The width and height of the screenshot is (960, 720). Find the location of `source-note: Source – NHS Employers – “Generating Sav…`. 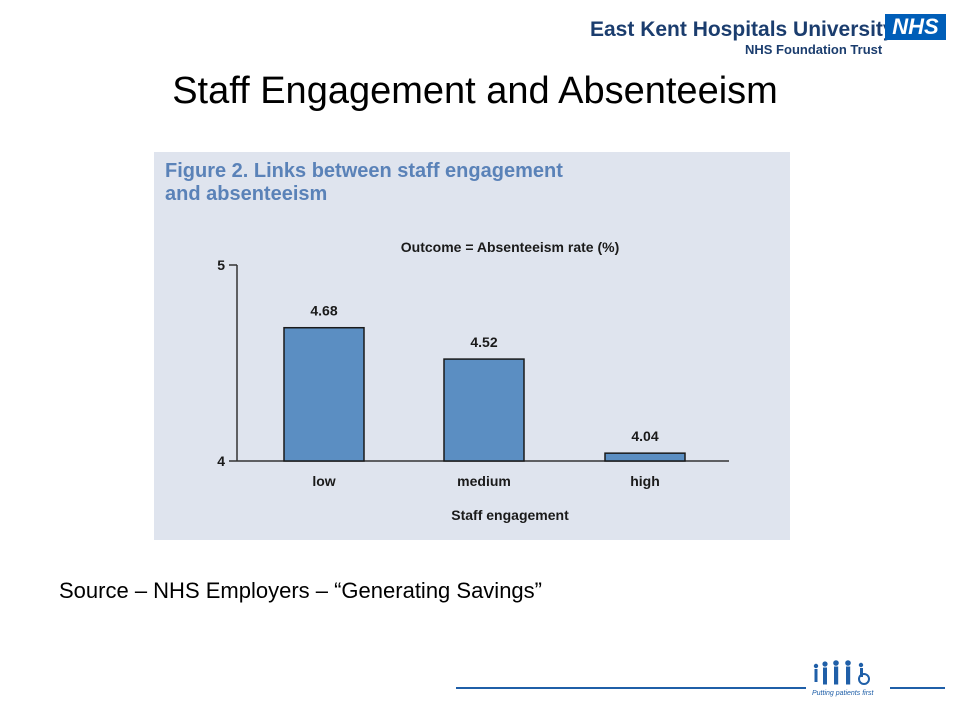

source-note: Source – NHS Employers – “Generating Sav… is located at coordinates (300, 590).